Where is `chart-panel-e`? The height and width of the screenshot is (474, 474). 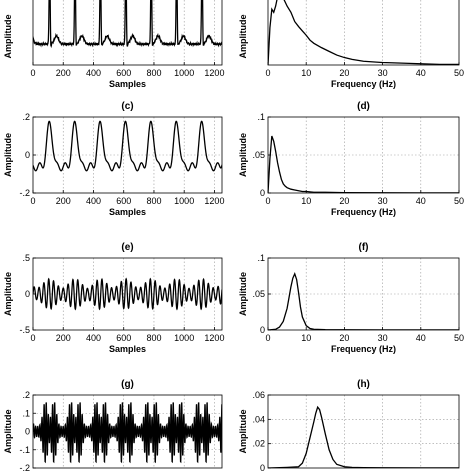 chart-panel-e is located at coordinates (127, 294).